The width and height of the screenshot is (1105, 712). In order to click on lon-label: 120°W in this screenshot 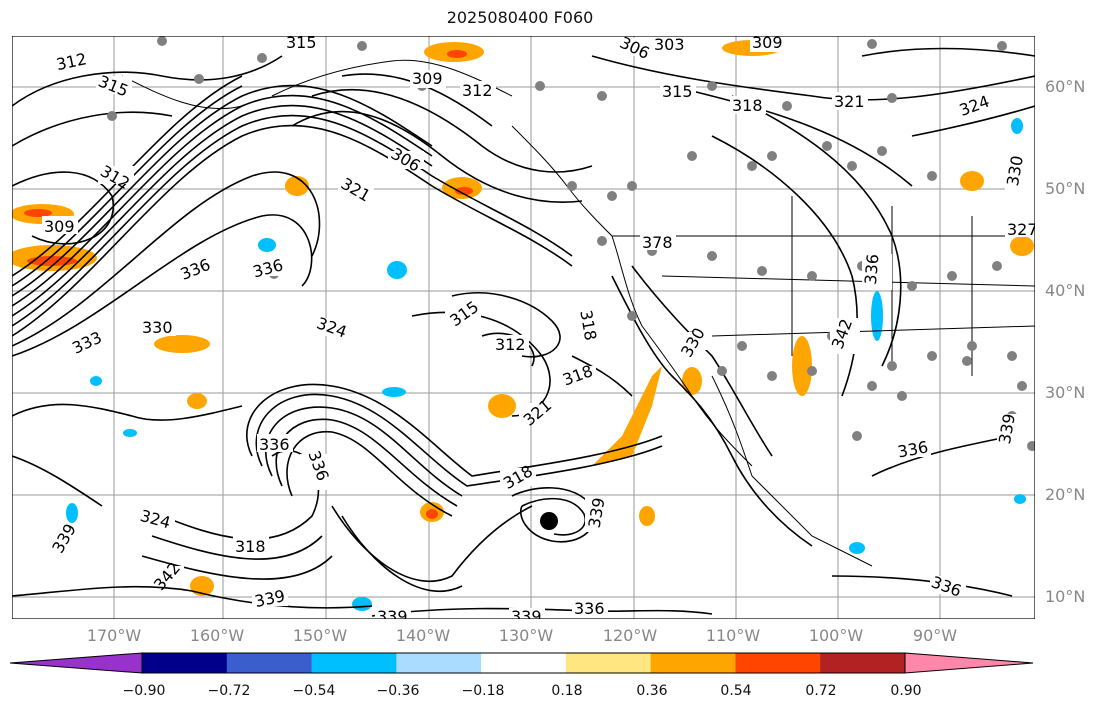, I will do `click(630, 635)`.